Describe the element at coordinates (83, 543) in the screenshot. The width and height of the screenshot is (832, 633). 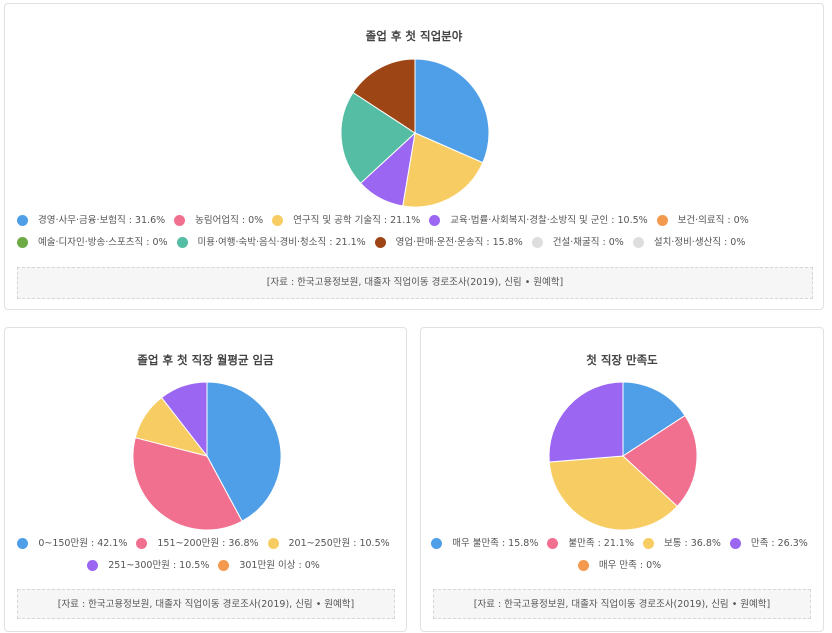
I see `legend-label: 0~150만원 : 42.1%` at that location.